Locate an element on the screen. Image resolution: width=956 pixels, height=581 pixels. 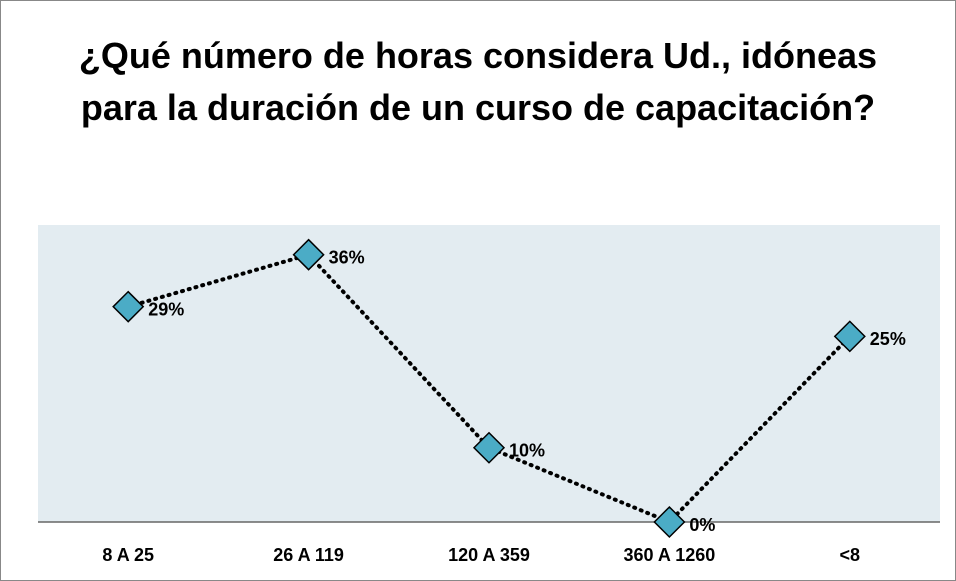
x-tick-label: <8 is located at coordinates (850, 555).